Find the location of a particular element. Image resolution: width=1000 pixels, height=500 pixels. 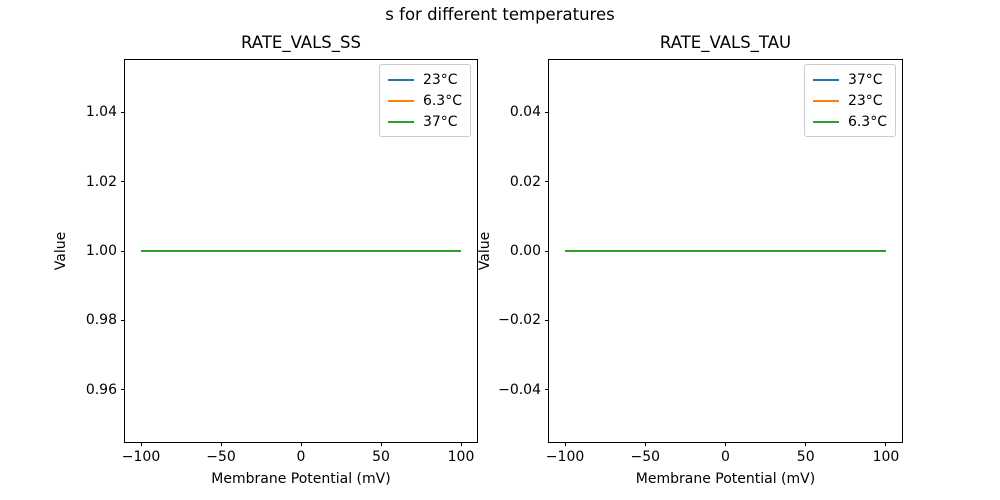

x-axis-label-0: Membrane Potential (mV) is located at coordinates (301, 479).